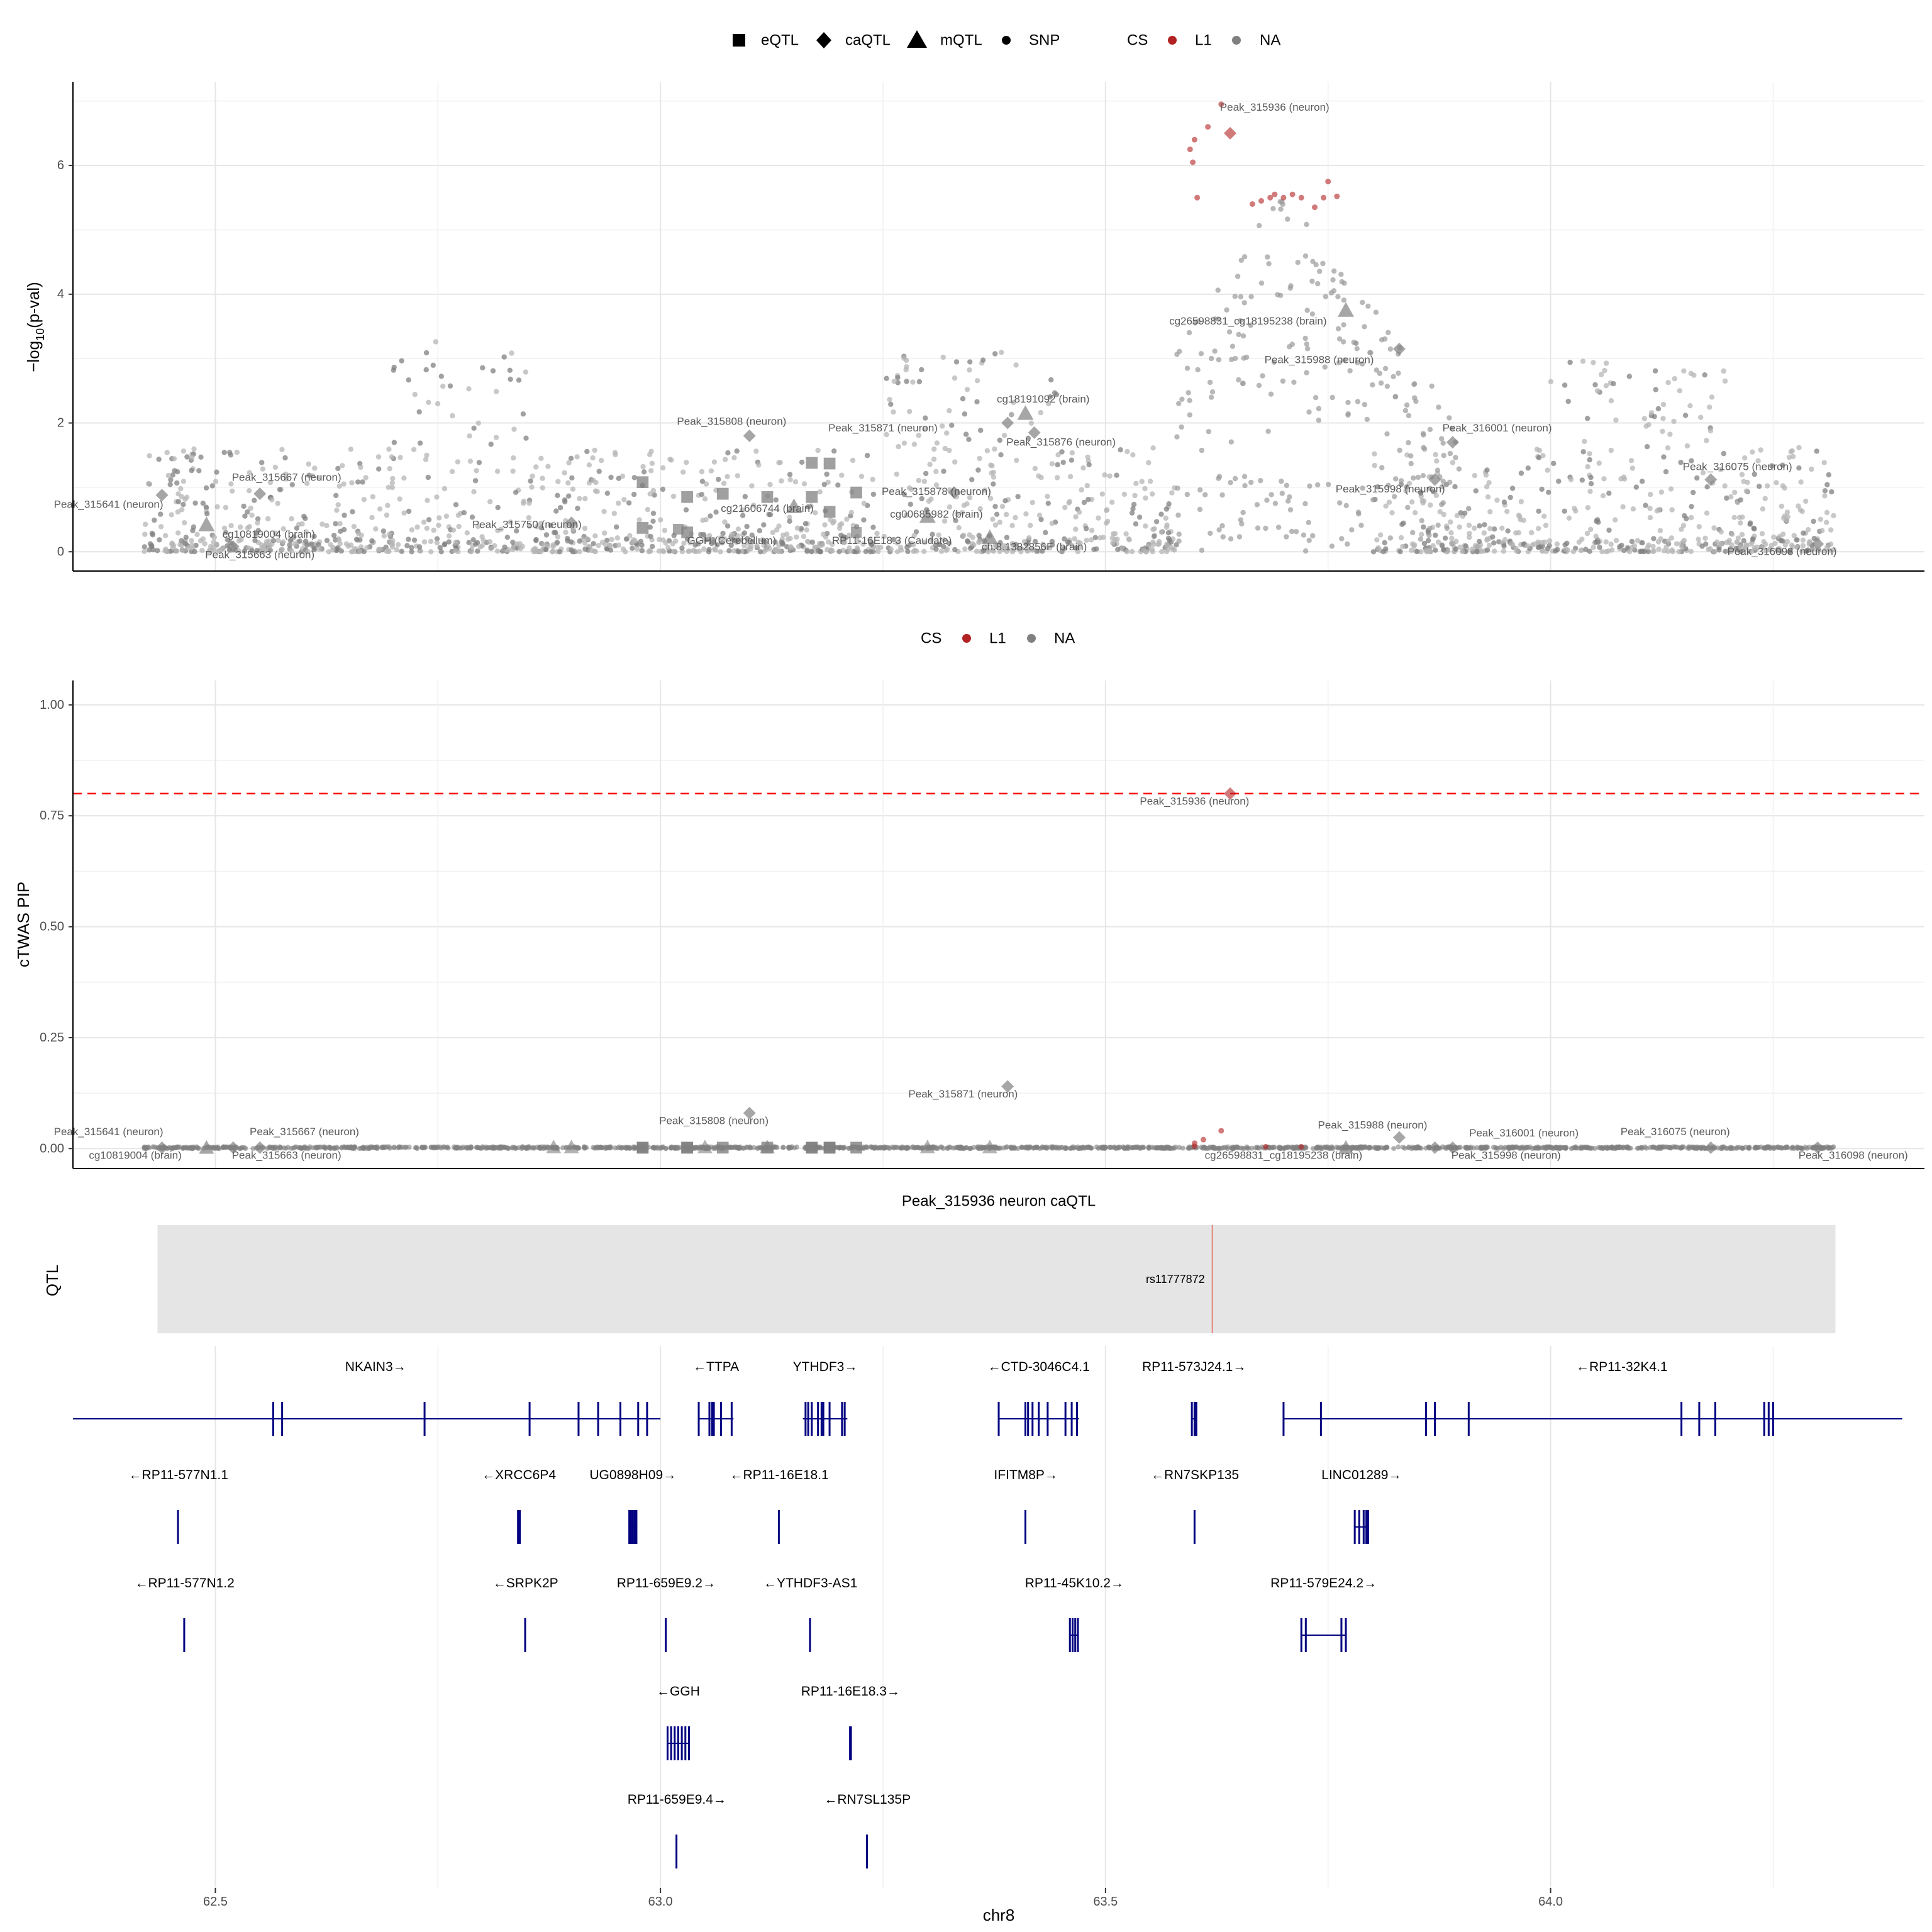  I want to click on feature-label: Peak_315988 (neuron), so click(1319, 359).